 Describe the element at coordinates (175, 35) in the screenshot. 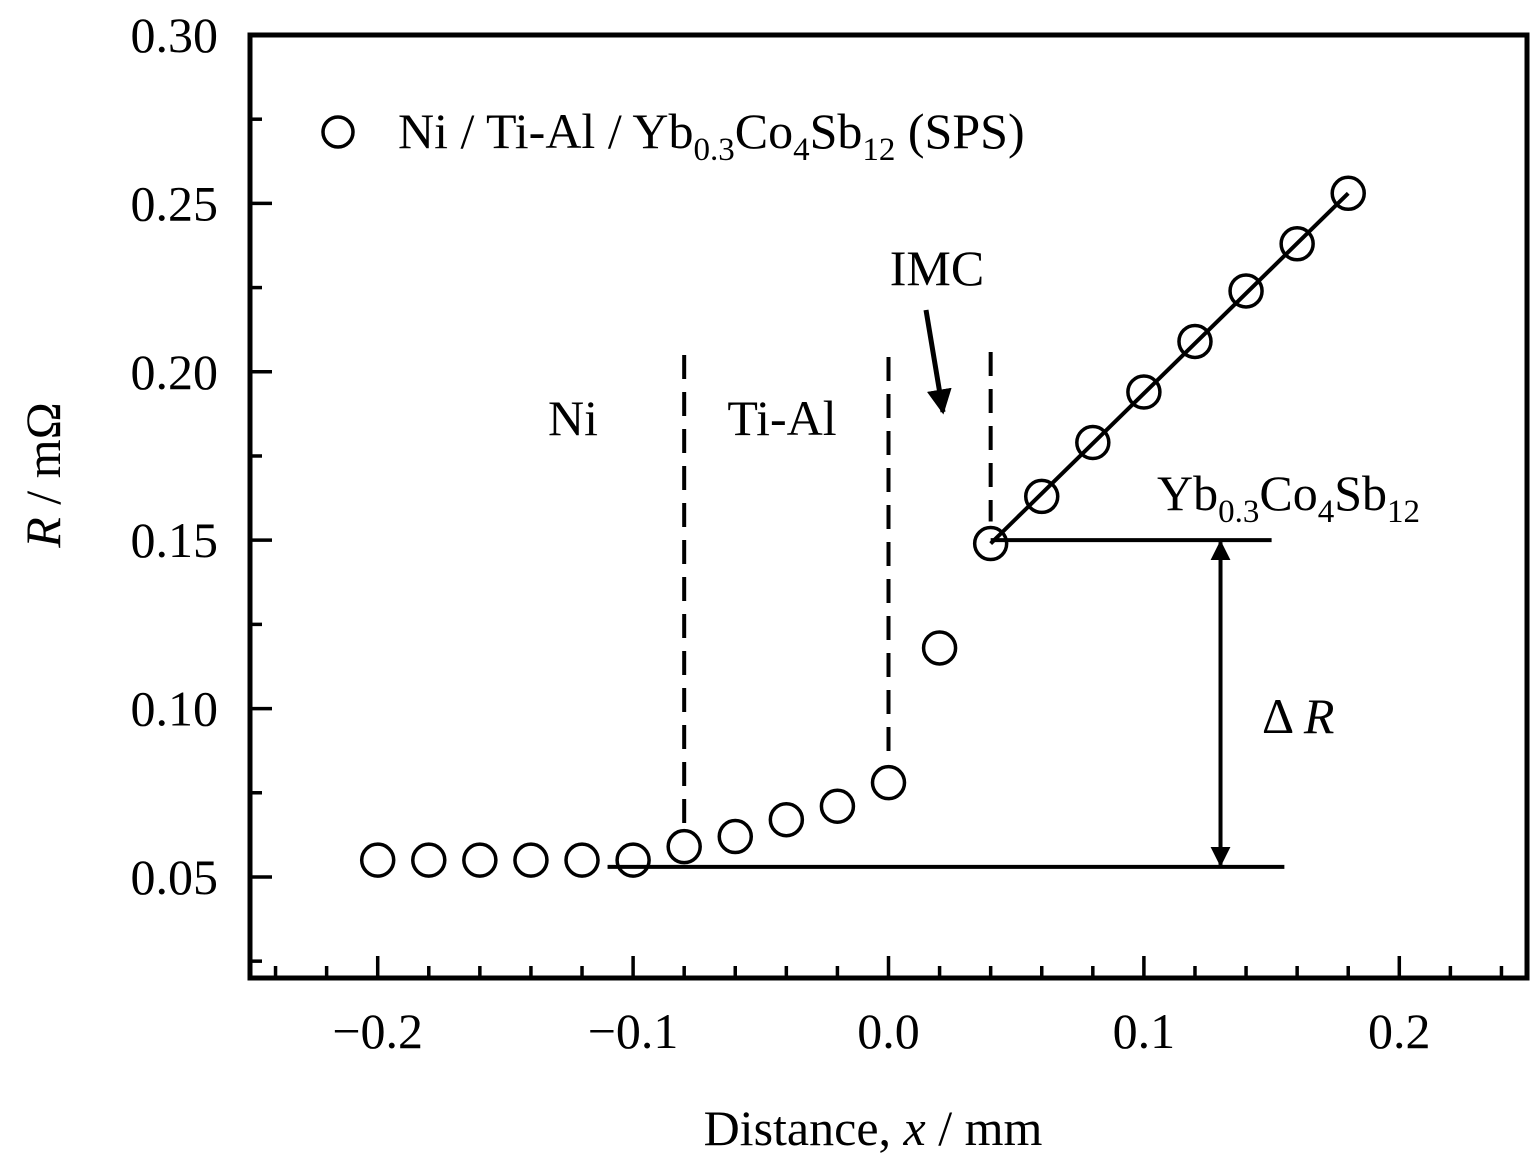

I see `y-tick-label: 0.30` at that location.